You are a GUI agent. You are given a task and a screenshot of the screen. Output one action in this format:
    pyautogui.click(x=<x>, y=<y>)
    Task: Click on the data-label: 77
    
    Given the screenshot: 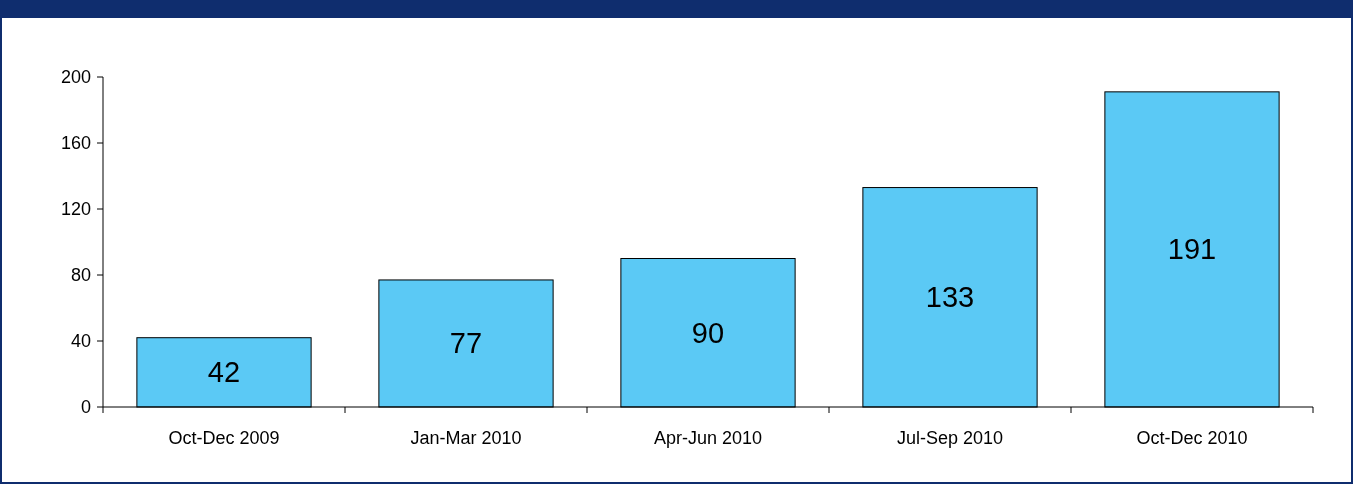 What is the action you would take?
    pyautogui.click(x=466, y=343)
    